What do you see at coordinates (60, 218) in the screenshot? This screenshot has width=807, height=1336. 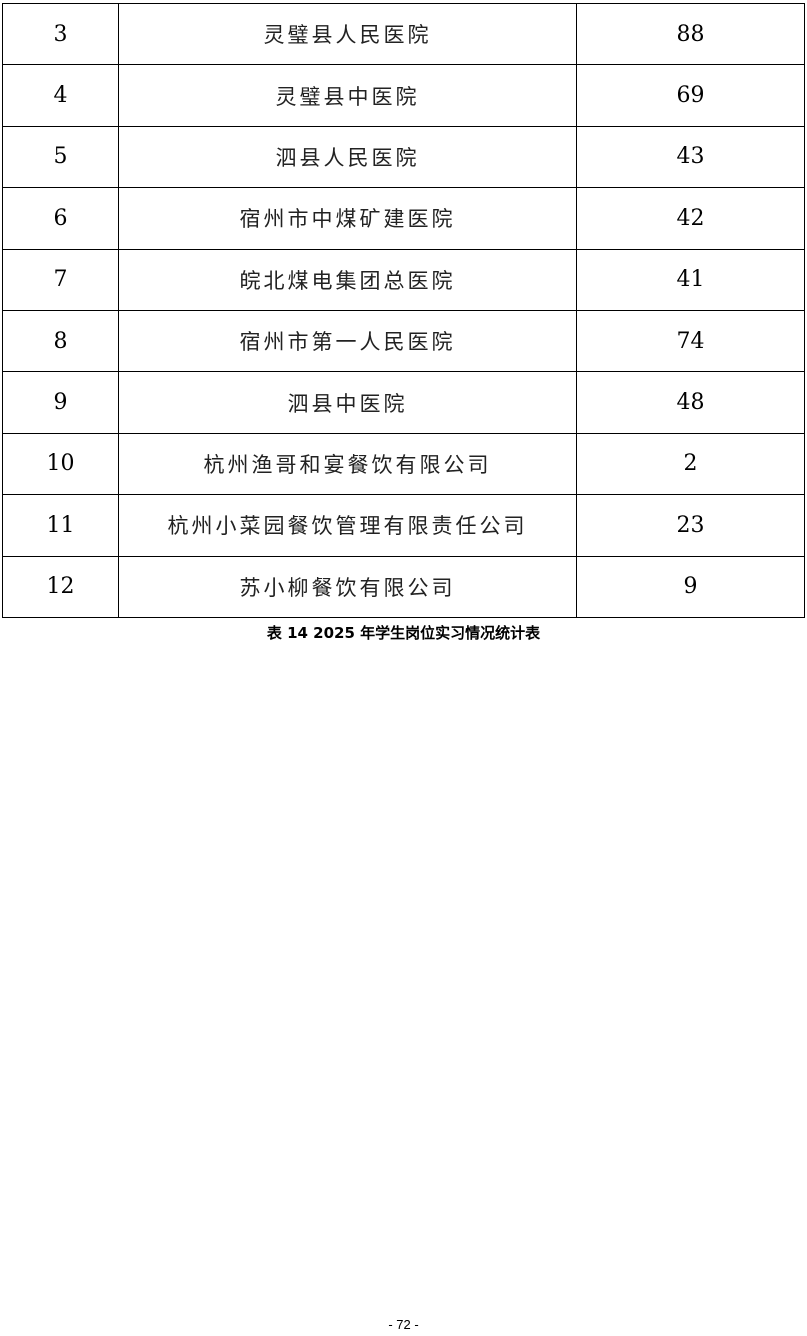 I see `row-number-cell: 6` at bounding box center [60, 218].